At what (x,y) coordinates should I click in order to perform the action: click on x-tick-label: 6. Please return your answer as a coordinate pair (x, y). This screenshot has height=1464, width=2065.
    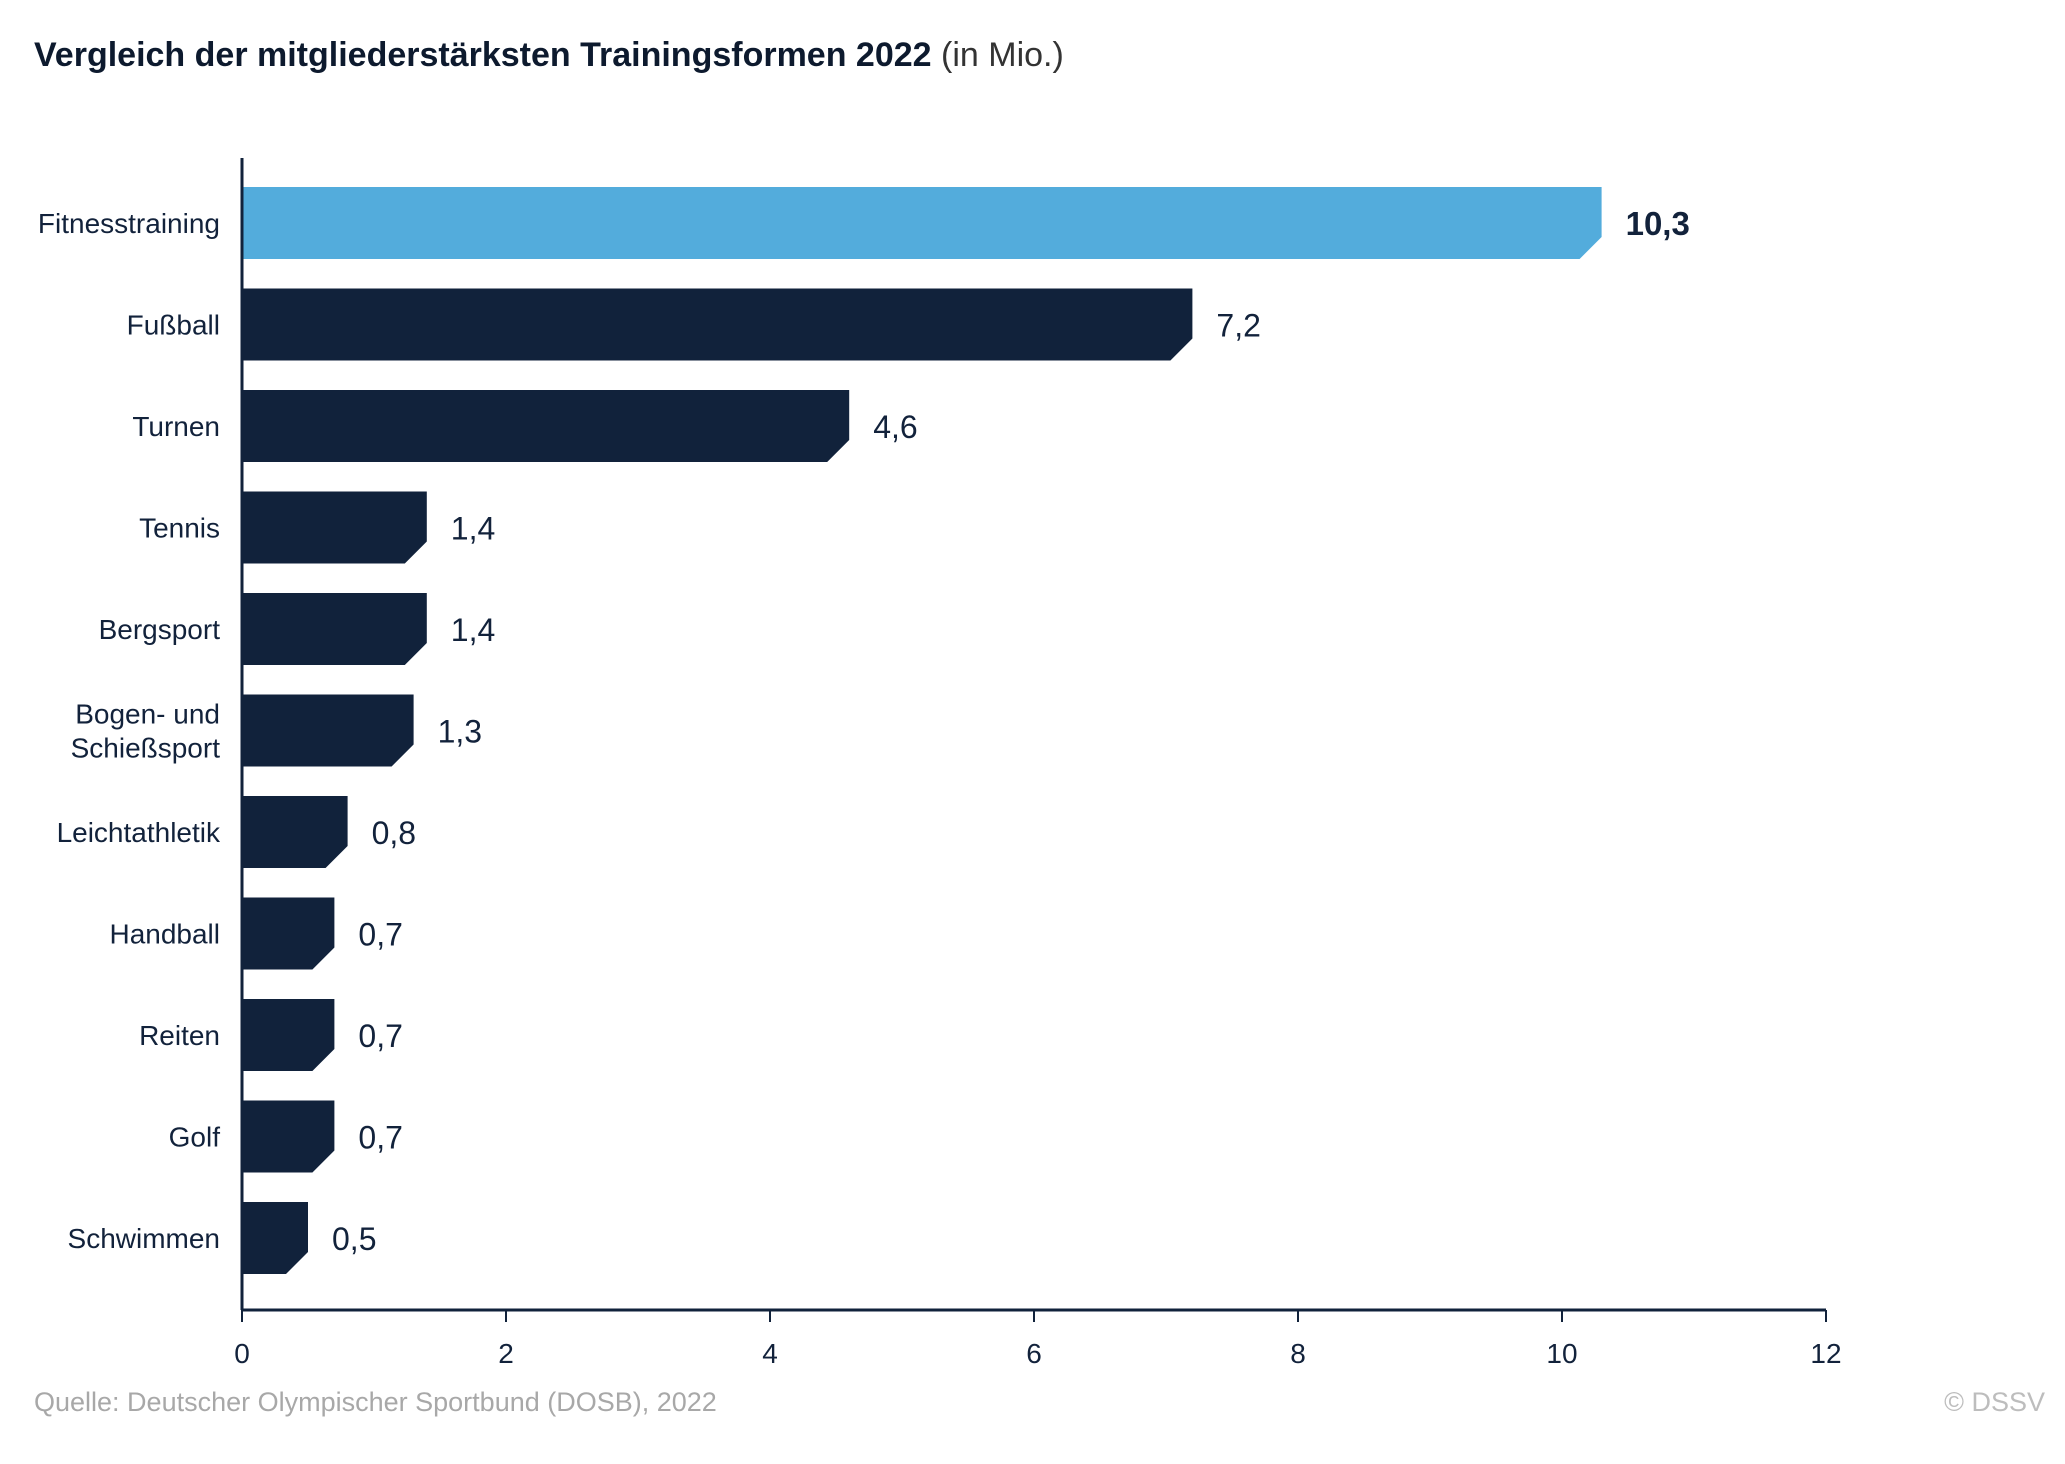
    Looking at the image, I should click on (1034, 1353).